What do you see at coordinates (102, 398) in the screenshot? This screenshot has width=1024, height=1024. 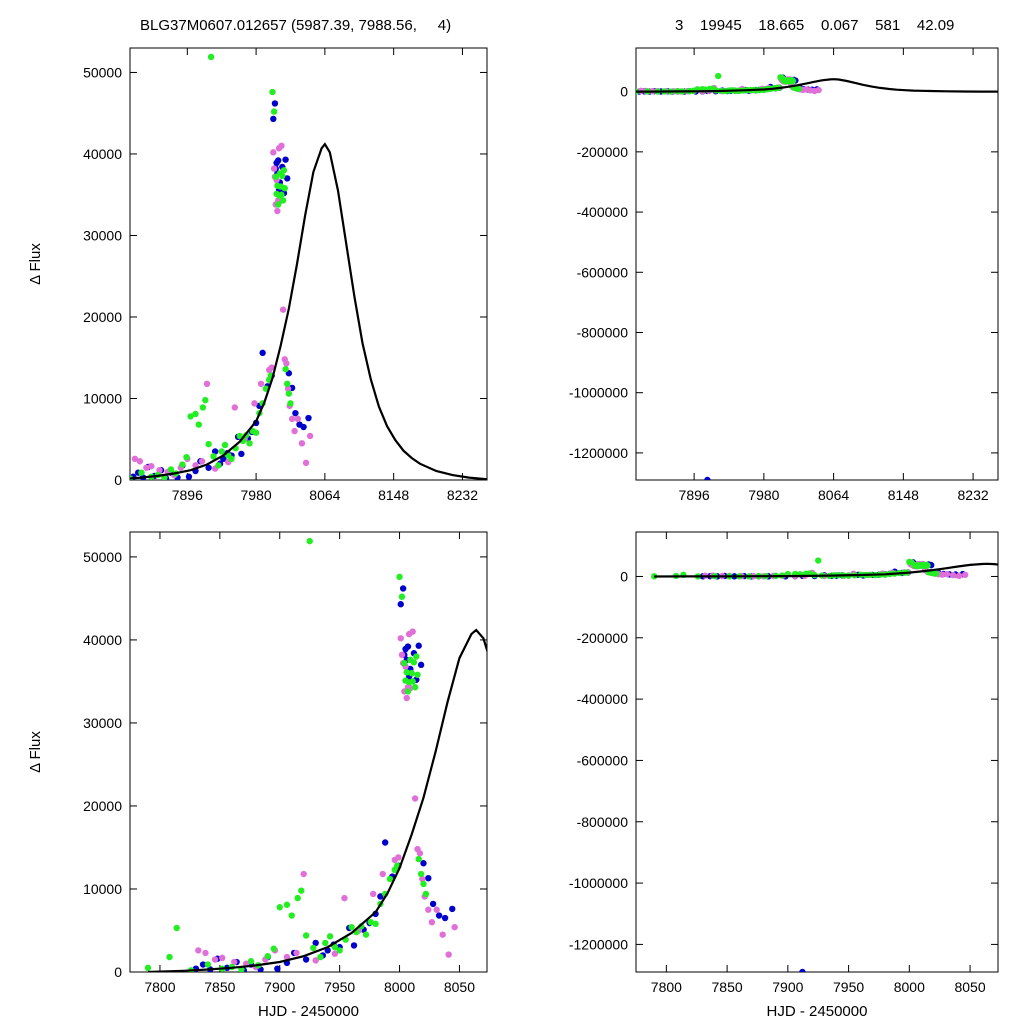 I see `y-tick-label: 10000` at bounding box center [102, 398].